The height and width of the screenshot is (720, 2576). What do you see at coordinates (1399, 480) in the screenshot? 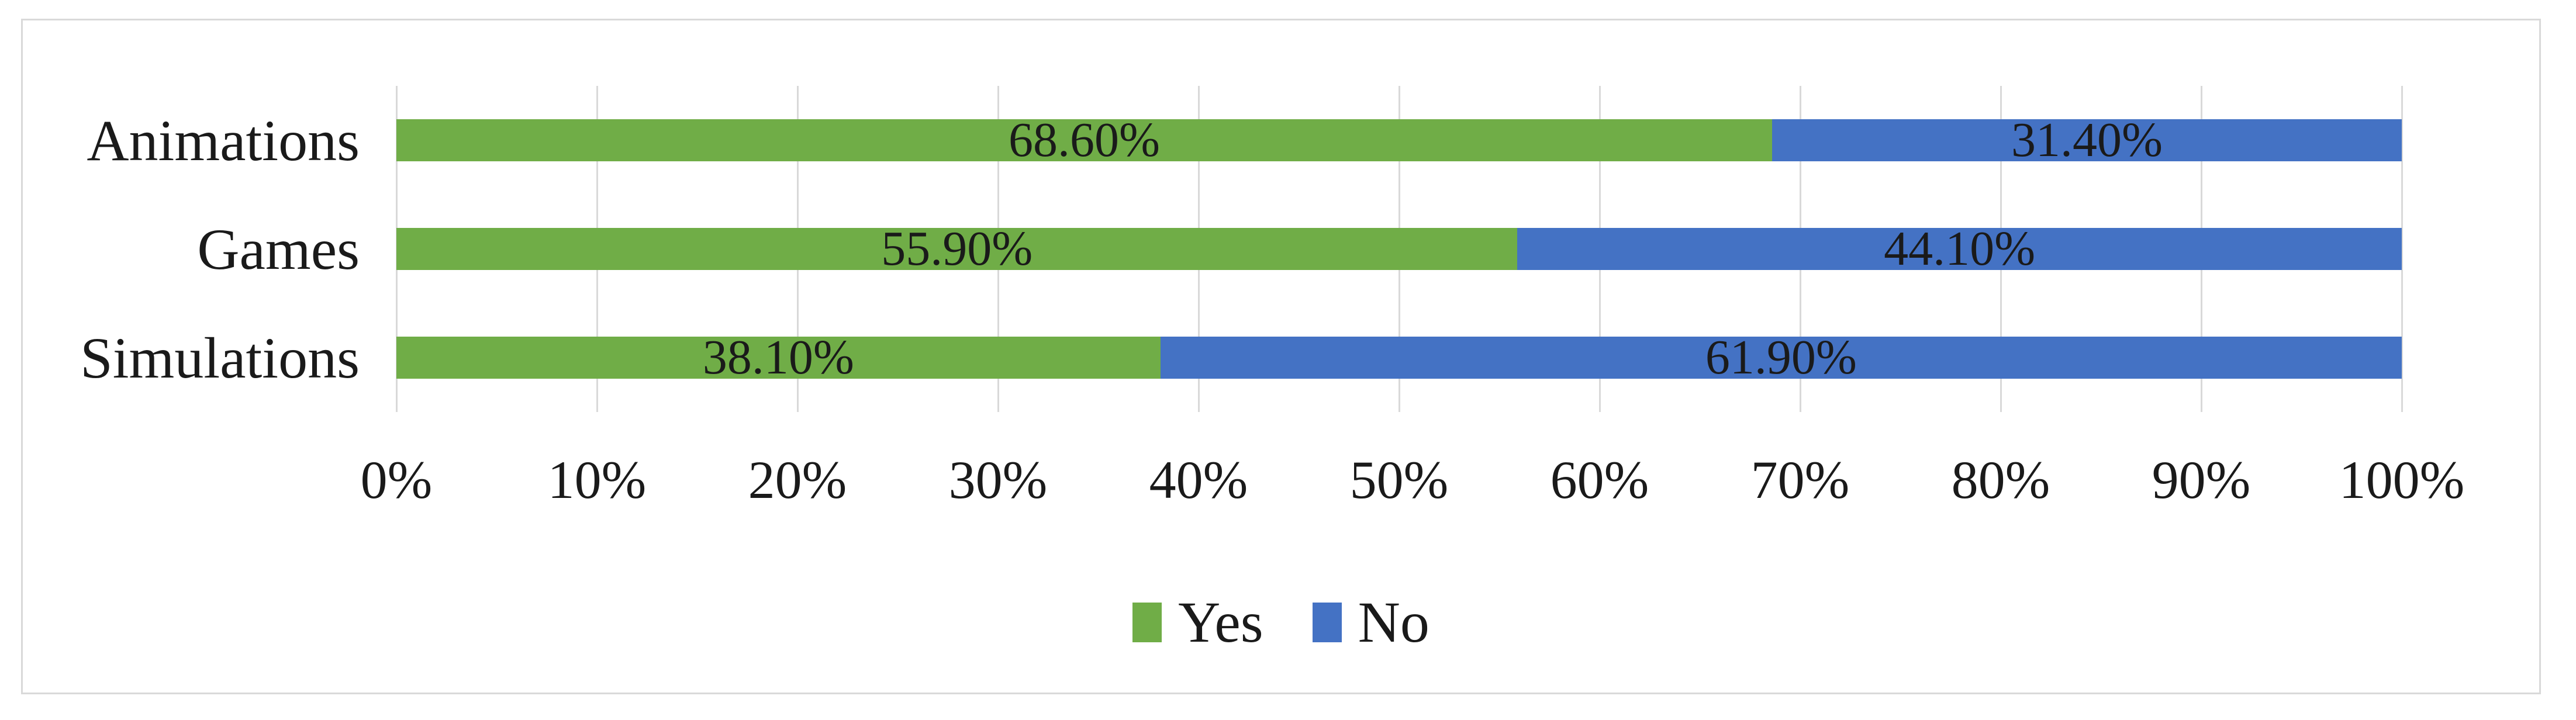
I see `x-tick-label: 50%` at bounding box center [1399, 480].